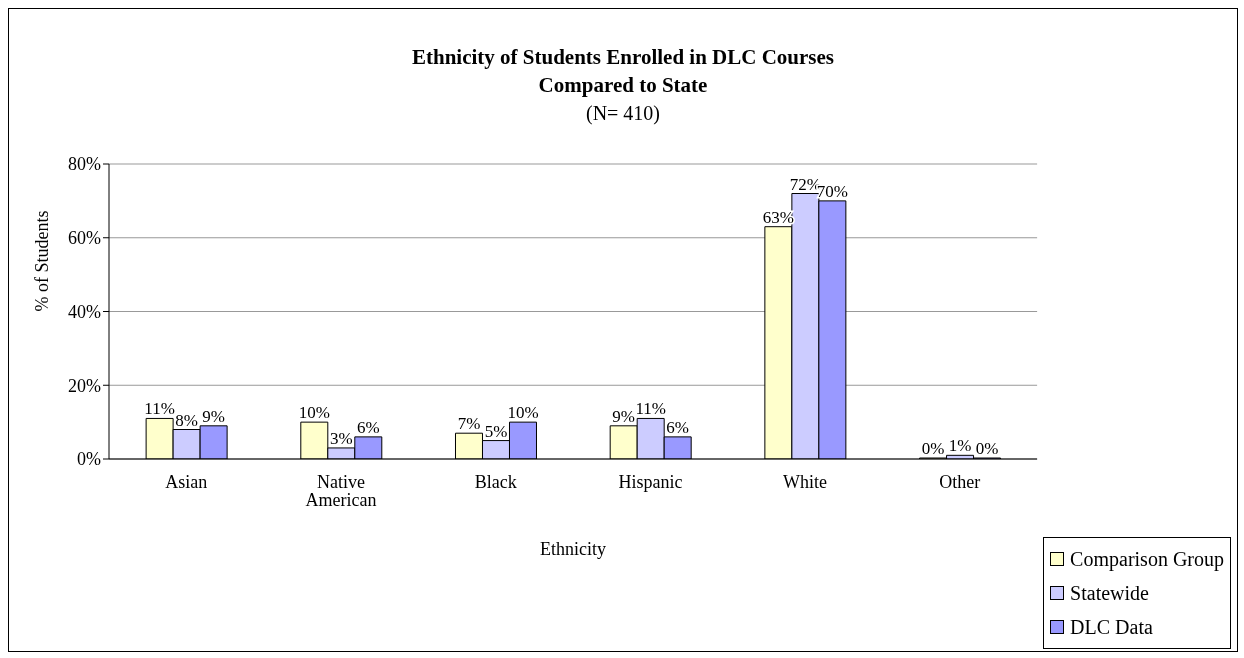 The height and width of the screenshot is (658, 1244). I want to click on y-tick-label: 80%, so click(84, 164).